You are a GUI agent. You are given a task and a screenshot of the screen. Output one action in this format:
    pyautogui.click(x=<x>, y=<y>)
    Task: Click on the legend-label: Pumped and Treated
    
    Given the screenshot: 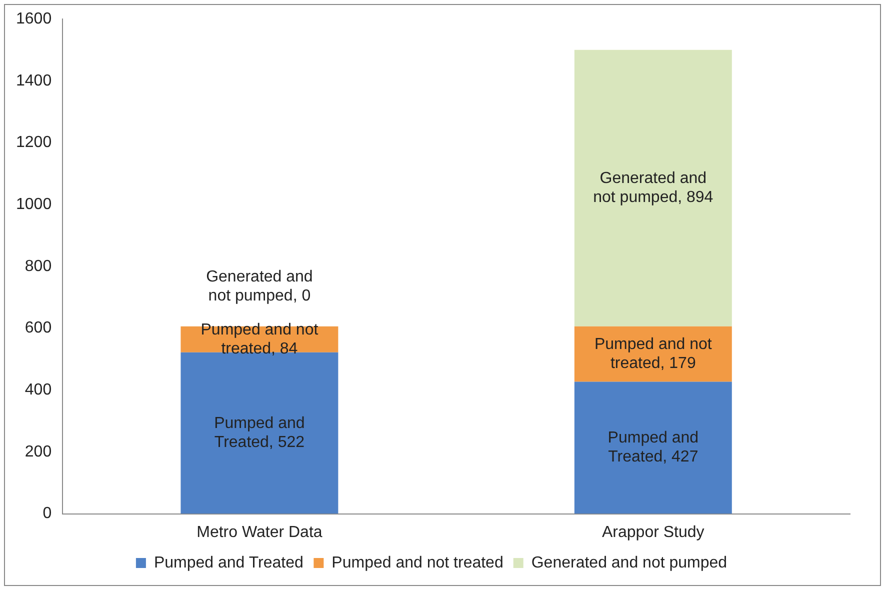 What is the action you would take?
    pyautogui.click(x=229, y=563)
    